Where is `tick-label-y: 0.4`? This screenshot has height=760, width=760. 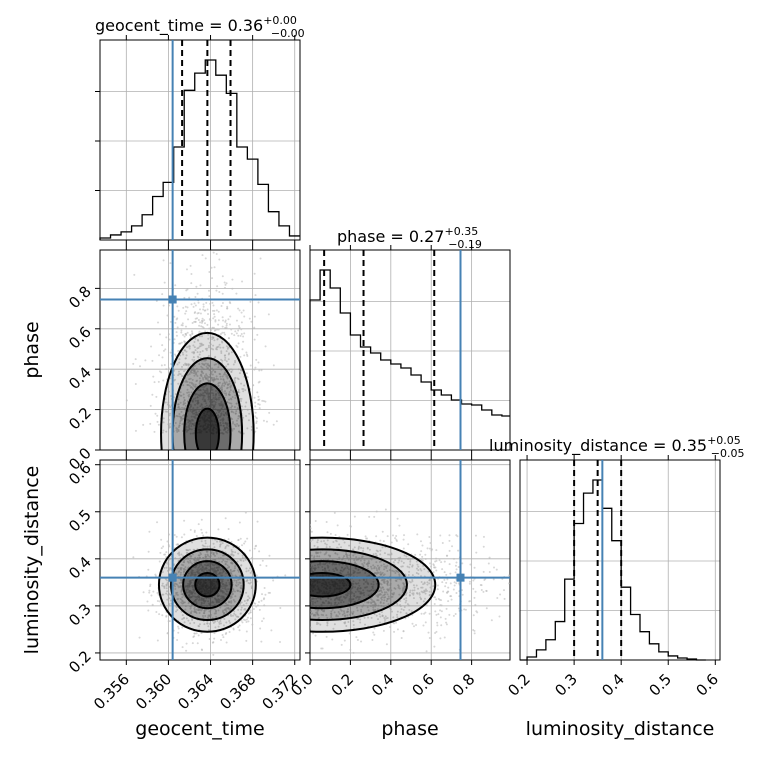 tick-label-y: 0.4 is located at coordinates (80, 568).